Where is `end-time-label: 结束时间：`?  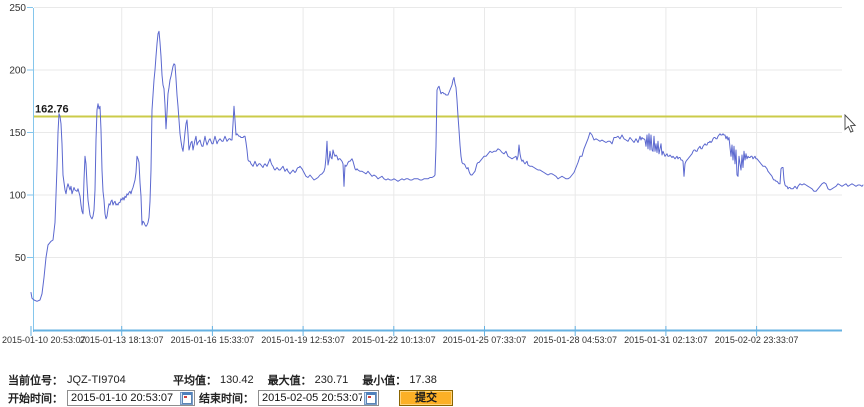 end-time-label: 结束时间： is located at coordinates (226, 399).